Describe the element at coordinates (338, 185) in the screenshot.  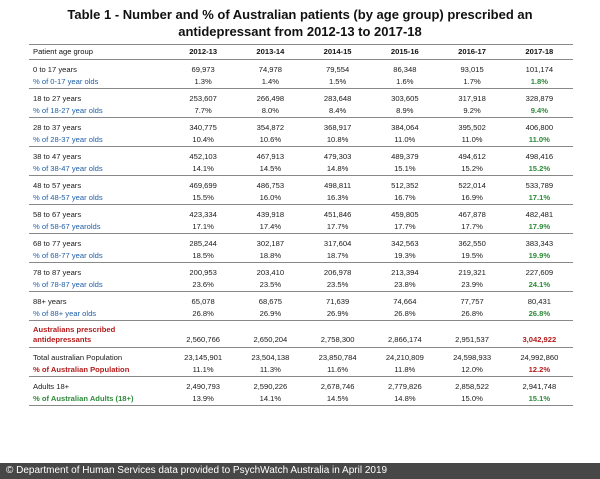
I see `patient-count-cell: 498,811` at that location.